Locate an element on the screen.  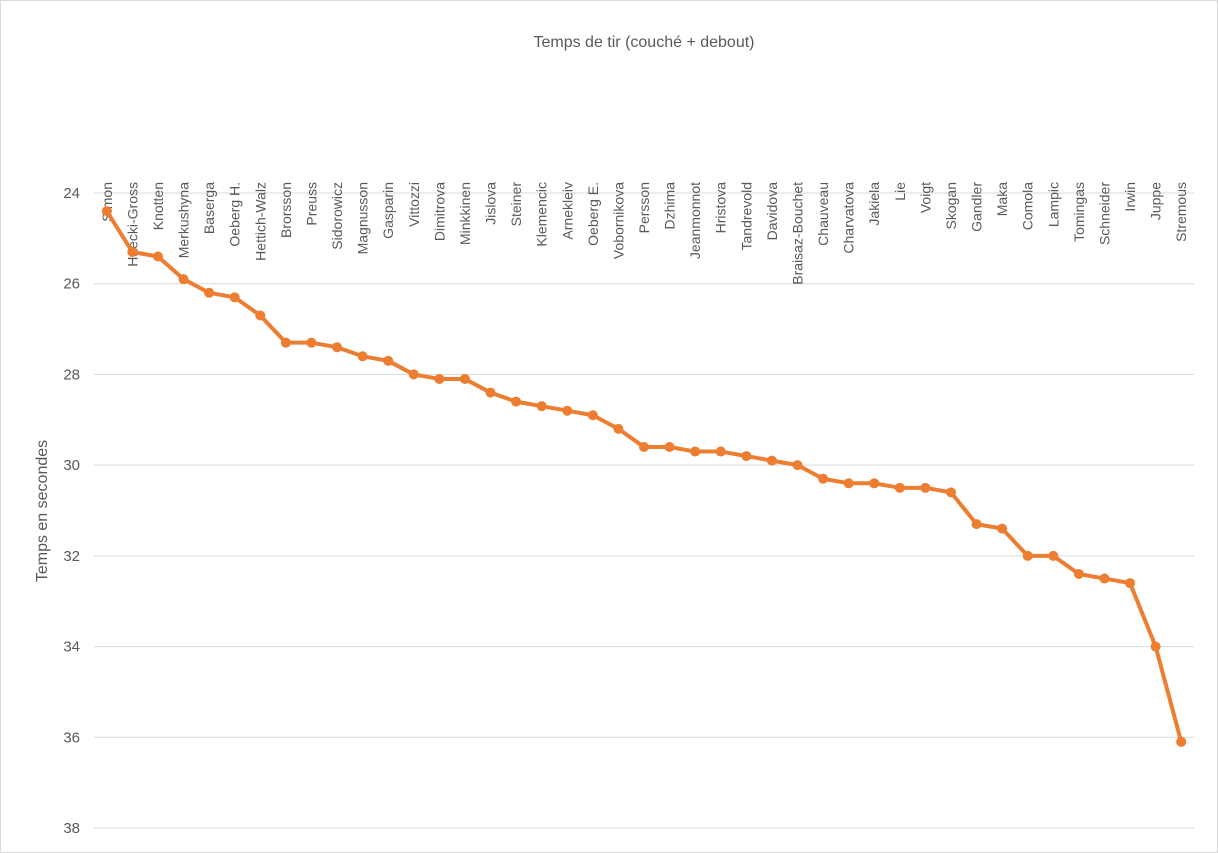
x-tick-label: Juppe is located at coordinates (1156, 201).